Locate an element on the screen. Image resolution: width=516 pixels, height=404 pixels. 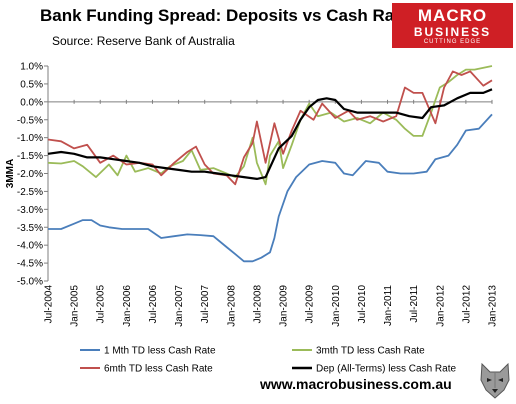
x-tick-label: Jul-2008 is located at coordinates (257, 304).